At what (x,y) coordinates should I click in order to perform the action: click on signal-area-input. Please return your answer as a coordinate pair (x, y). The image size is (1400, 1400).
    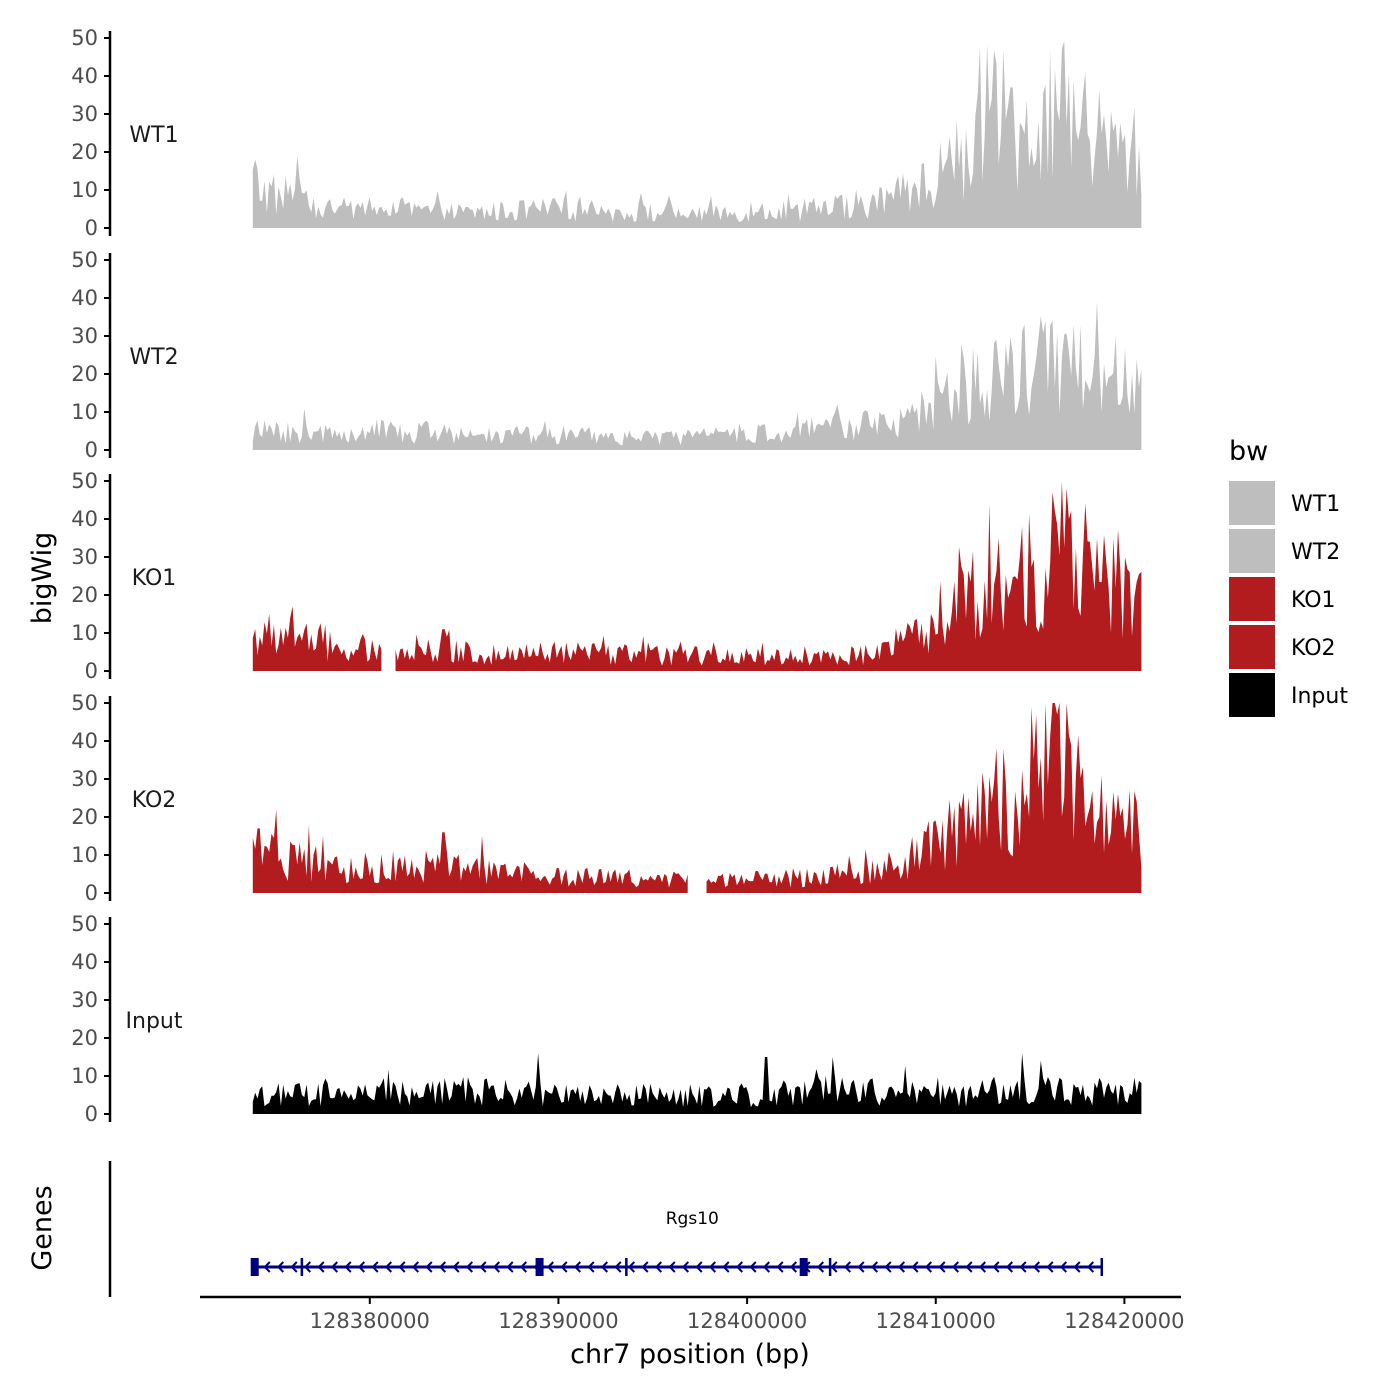
    Looking at the image, I should click on (697, 1083).